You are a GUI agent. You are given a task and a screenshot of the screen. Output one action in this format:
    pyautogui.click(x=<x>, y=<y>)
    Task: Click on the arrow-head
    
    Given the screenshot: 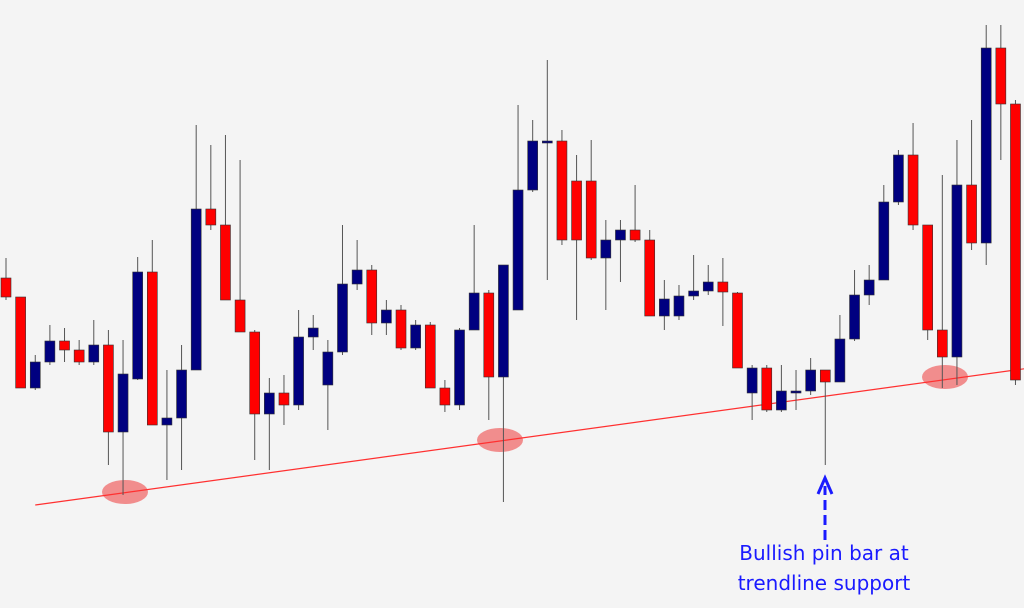 What is the action you would take?
    pyautogui.click(x=825, y=484)
    